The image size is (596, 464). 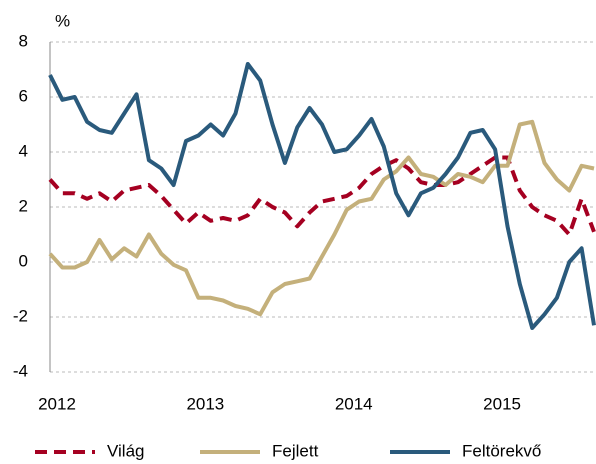 What do you see at coordinates (23, 95) in the screenshot?
I see `y-tick-label: 6` at bounding box center [23, 95].